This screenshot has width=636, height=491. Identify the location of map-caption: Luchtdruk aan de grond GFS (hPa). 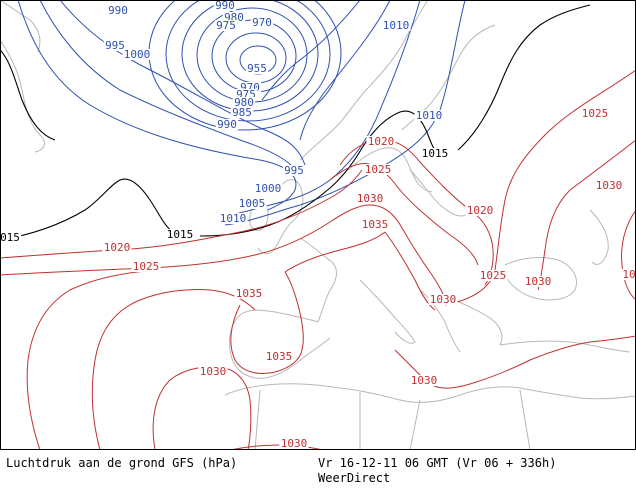
(122, 463).